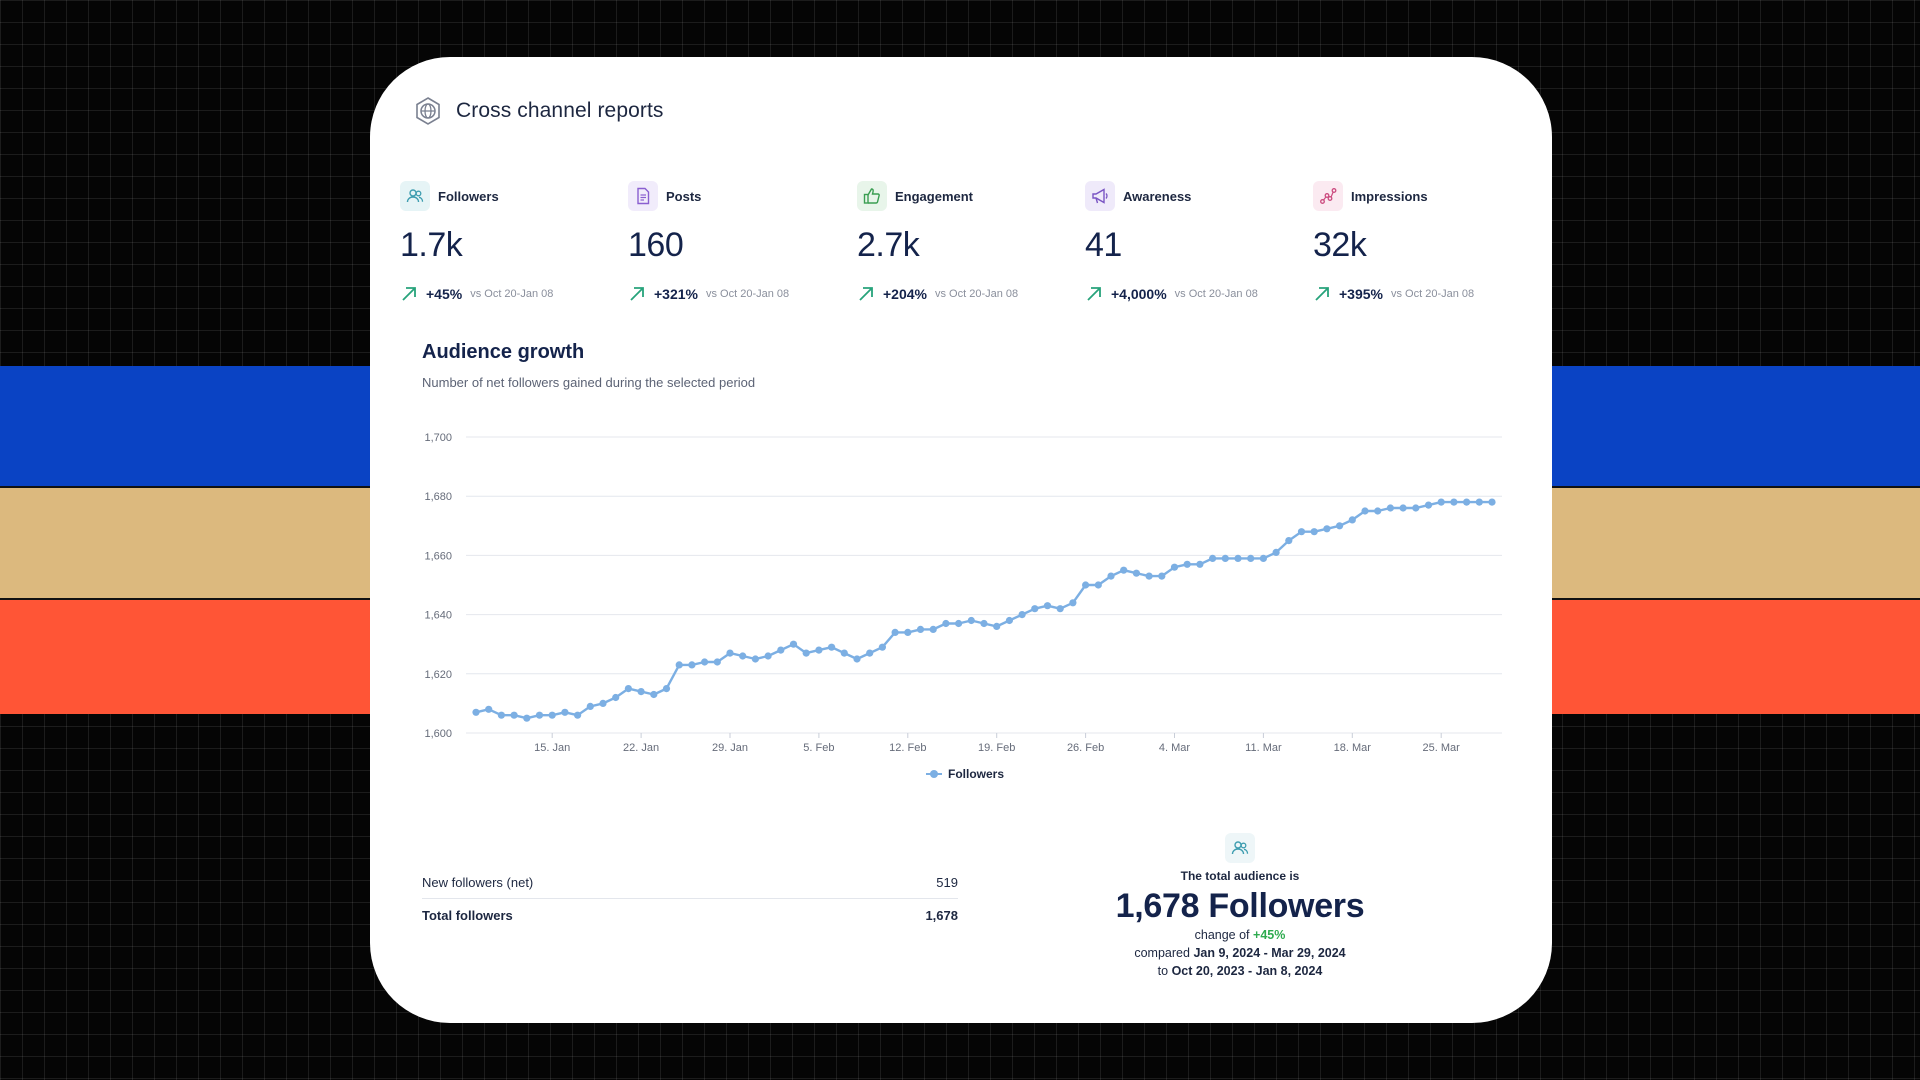  Describe the element at coordinates (730, 748) in the screenshot. I see `x-tick-label: 29. Jan` at that location.